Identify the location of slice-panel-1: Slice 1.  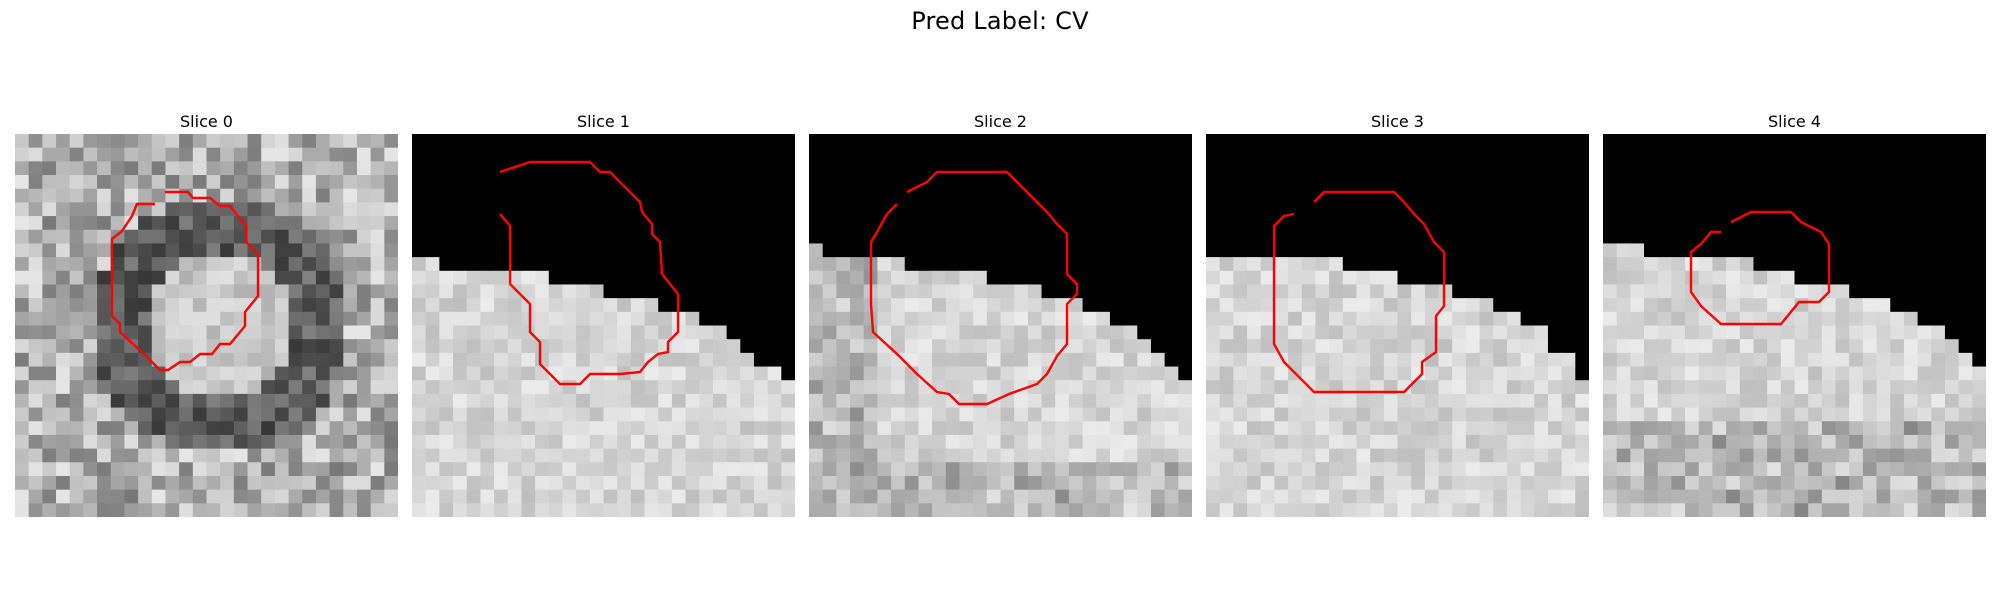
(603, 314).